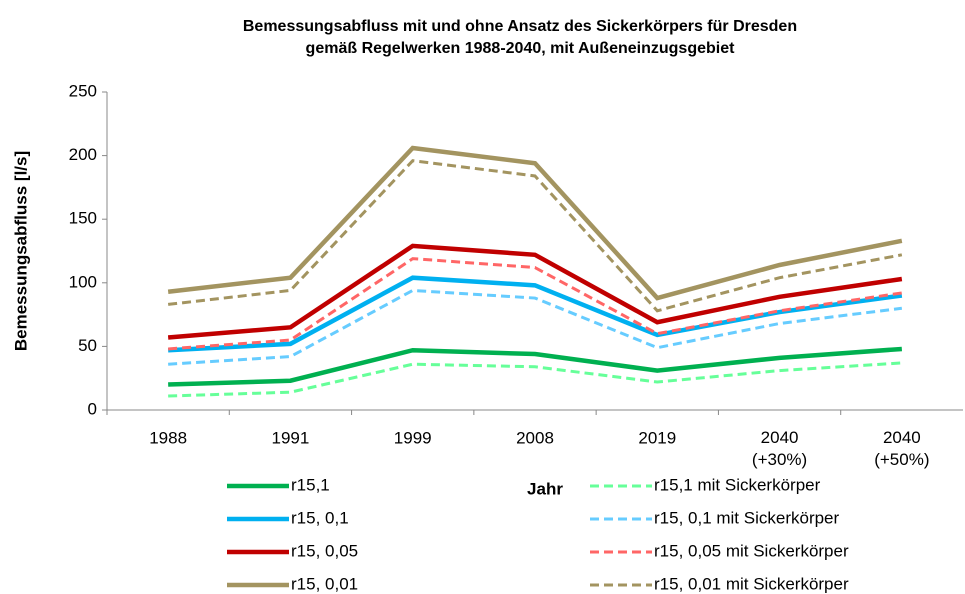  What do you see at coordinates (747, 517) in the screenshot?
I see `legend-label: r15, 0,1 mit Sickerkörper` at bounding box center [747, 517].